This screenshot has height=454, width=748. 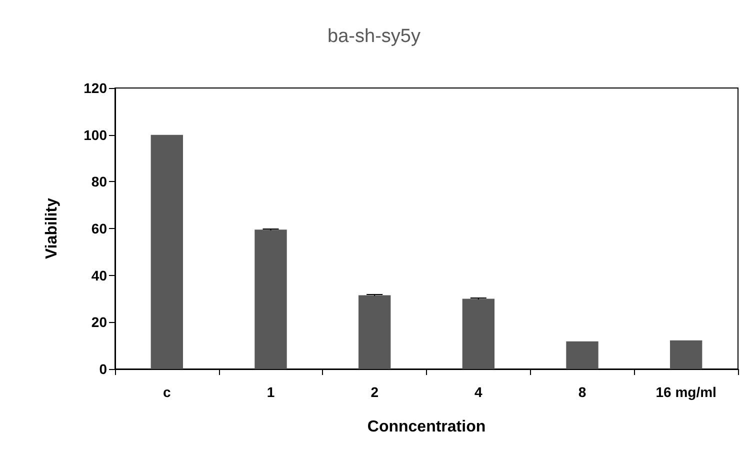 I want to click on y-axis-title: Viability, so click(x=52, y=229).